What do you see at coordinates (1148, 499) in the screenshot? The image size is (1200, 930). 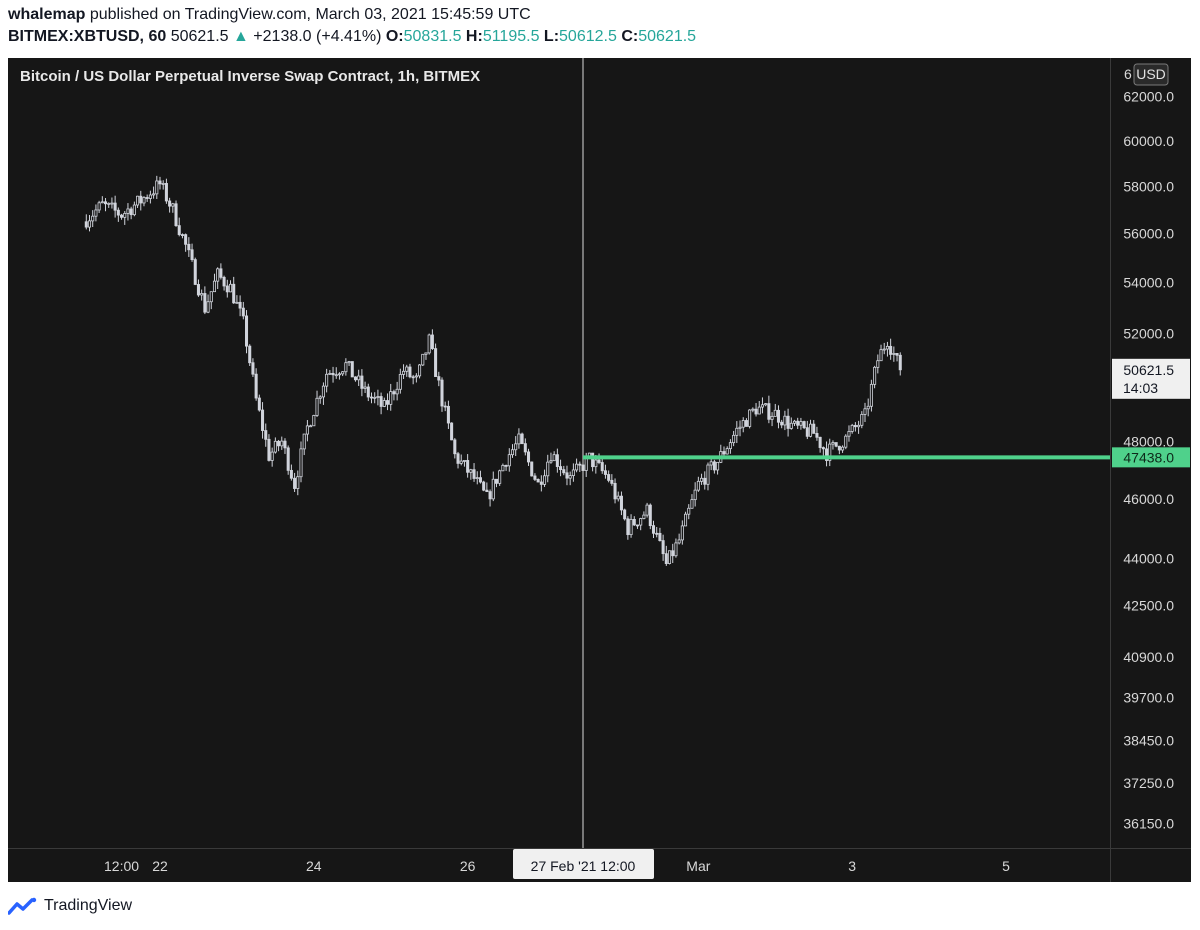 I see `y-tick-label: 46000.0` at bounding box center [1148, 499].